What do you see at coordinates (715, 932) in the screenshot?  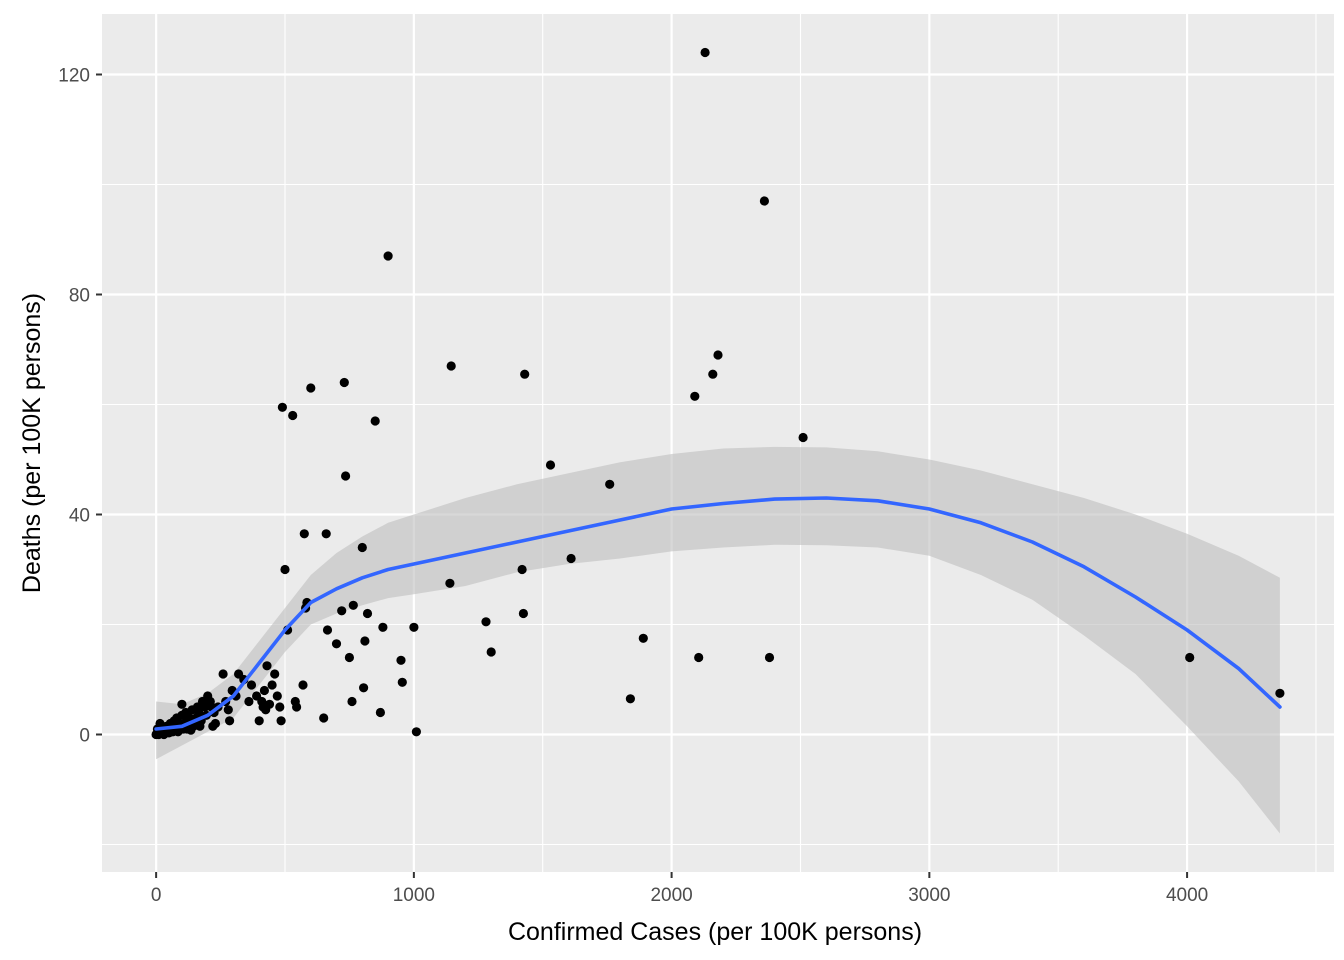 I see `x-axis-title: Confirmed Cases (per 100K persons)` at bounding box center [715, 932].